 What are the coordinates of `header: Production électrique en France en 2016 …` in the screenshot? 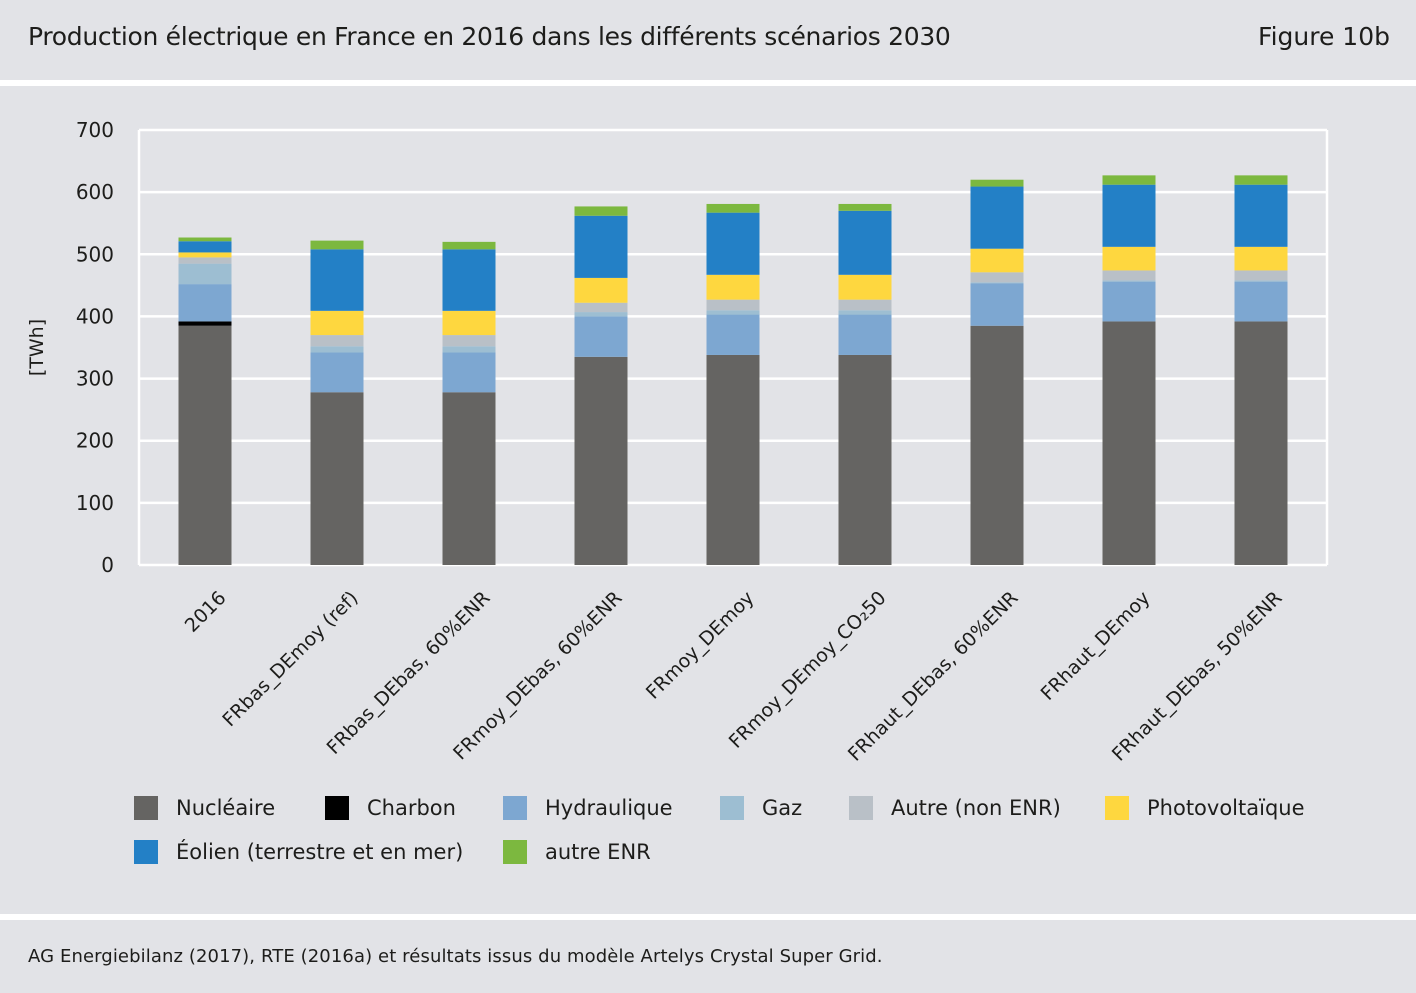 It's located at (708, 40).